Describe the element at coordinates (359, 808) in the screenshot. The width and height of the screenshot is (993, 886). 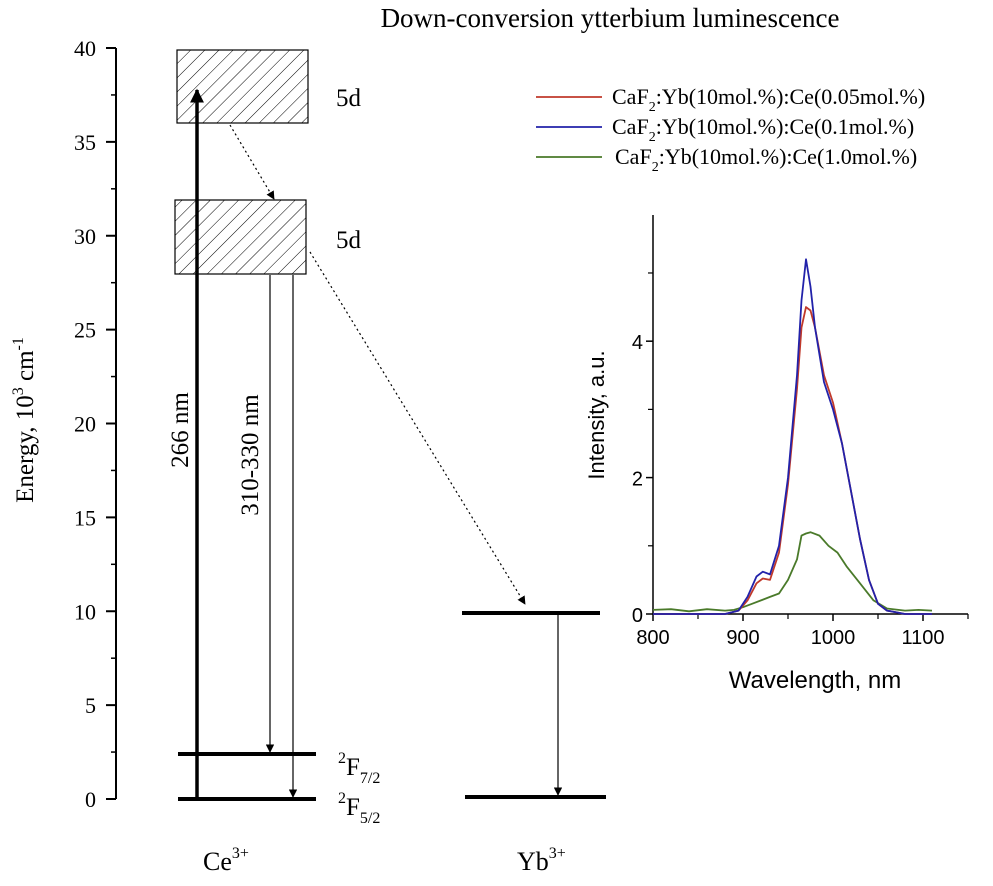
I see `ce-2f52-label: 2F5/2` at that location.